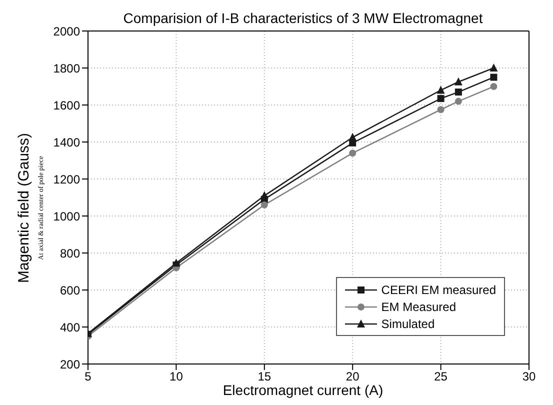 Image resolution: width=553 pixels, height=405 pixels. I want to click on x-tick-label: 20, so click(353, 377).